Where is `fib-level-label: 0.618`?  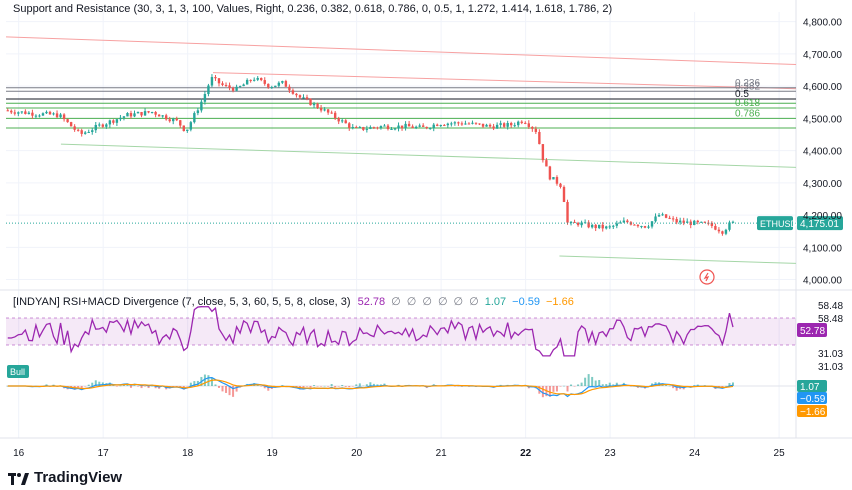 fib-level-label: 0.618 is located at coordinates (747, 103).